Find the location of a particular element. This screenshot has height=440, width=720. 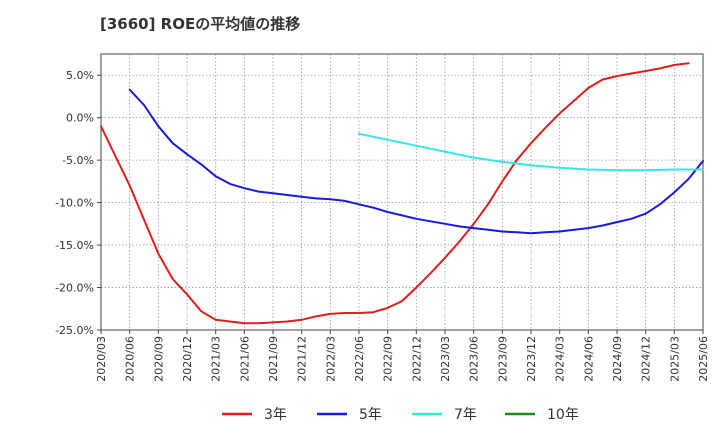

legend-label-2: 7年 is located at coordinates (465, 415).